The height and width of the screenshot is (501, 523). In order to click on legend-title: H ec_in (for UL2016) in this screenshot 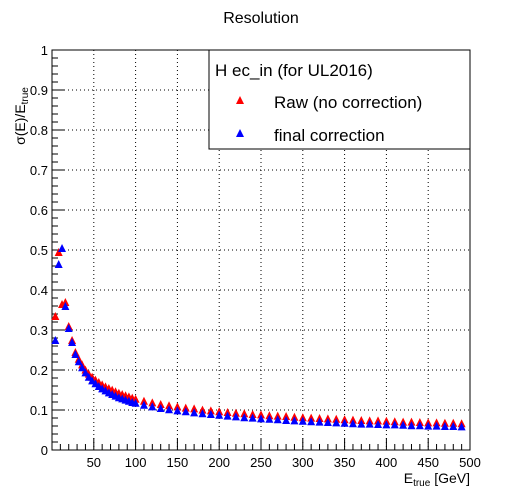, I will do `click(294, 70)`.